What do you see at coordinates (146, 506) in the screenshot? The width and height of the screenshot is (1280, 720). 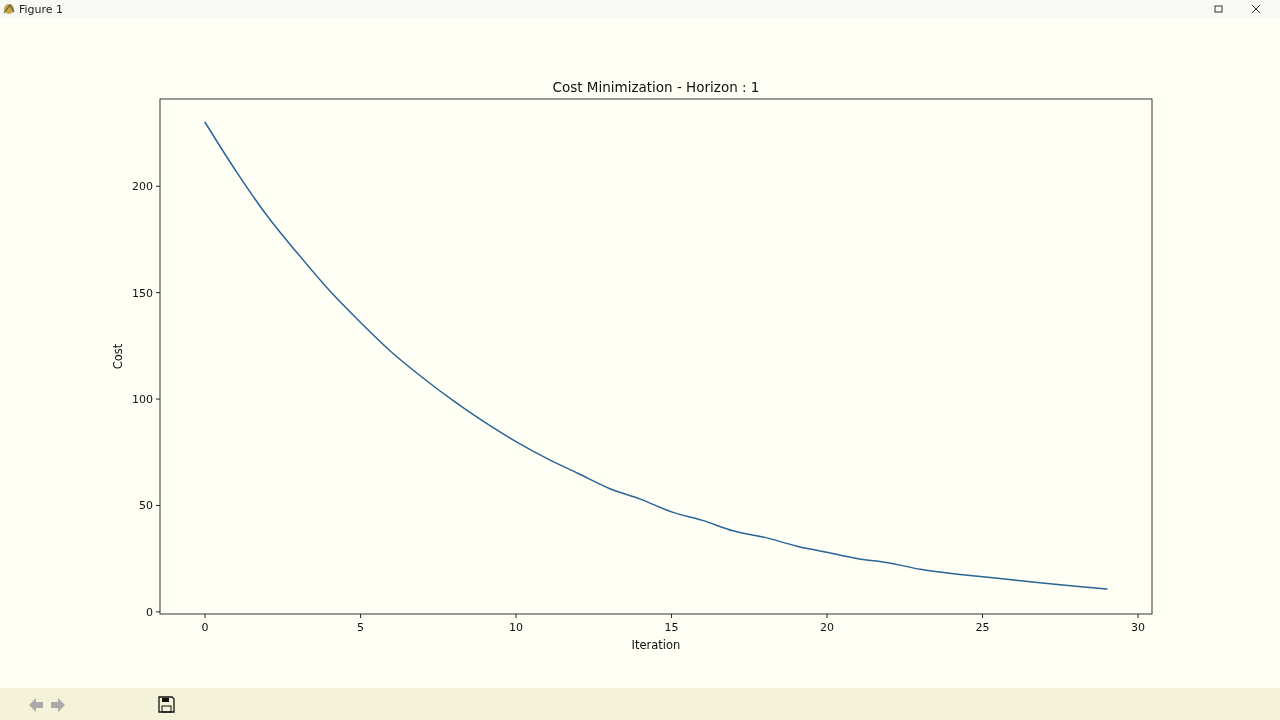 I see `y-tick-label: 50` at bounding box center [146, 506].